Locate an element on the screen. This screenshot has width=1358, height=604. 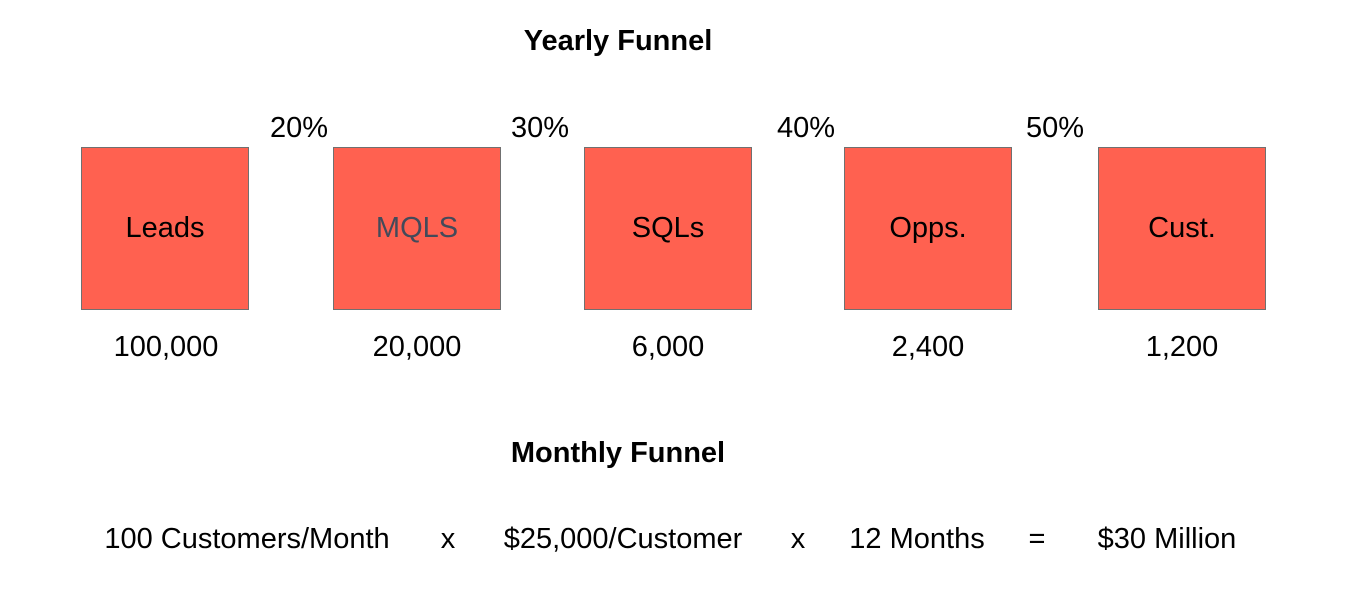
stage-count-mqls: 20,000 is located at coordinates (417, 347).